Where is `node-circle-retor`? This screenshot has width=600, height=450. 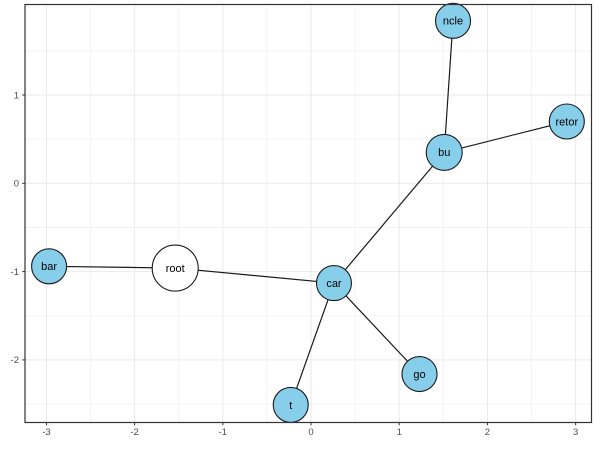 node-circle-retor is located at coordinates (566, 121).